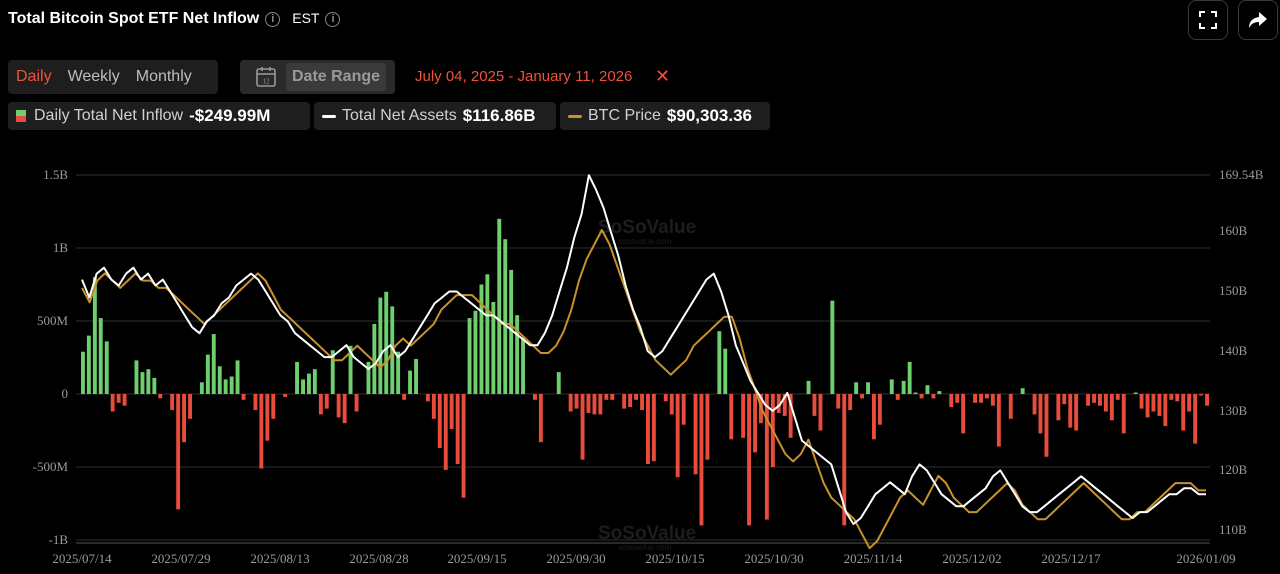 The height and width of the screenshot is (574, 1280). I want to click on legend-assets-label: Total Net Assets, so click(399, 115).